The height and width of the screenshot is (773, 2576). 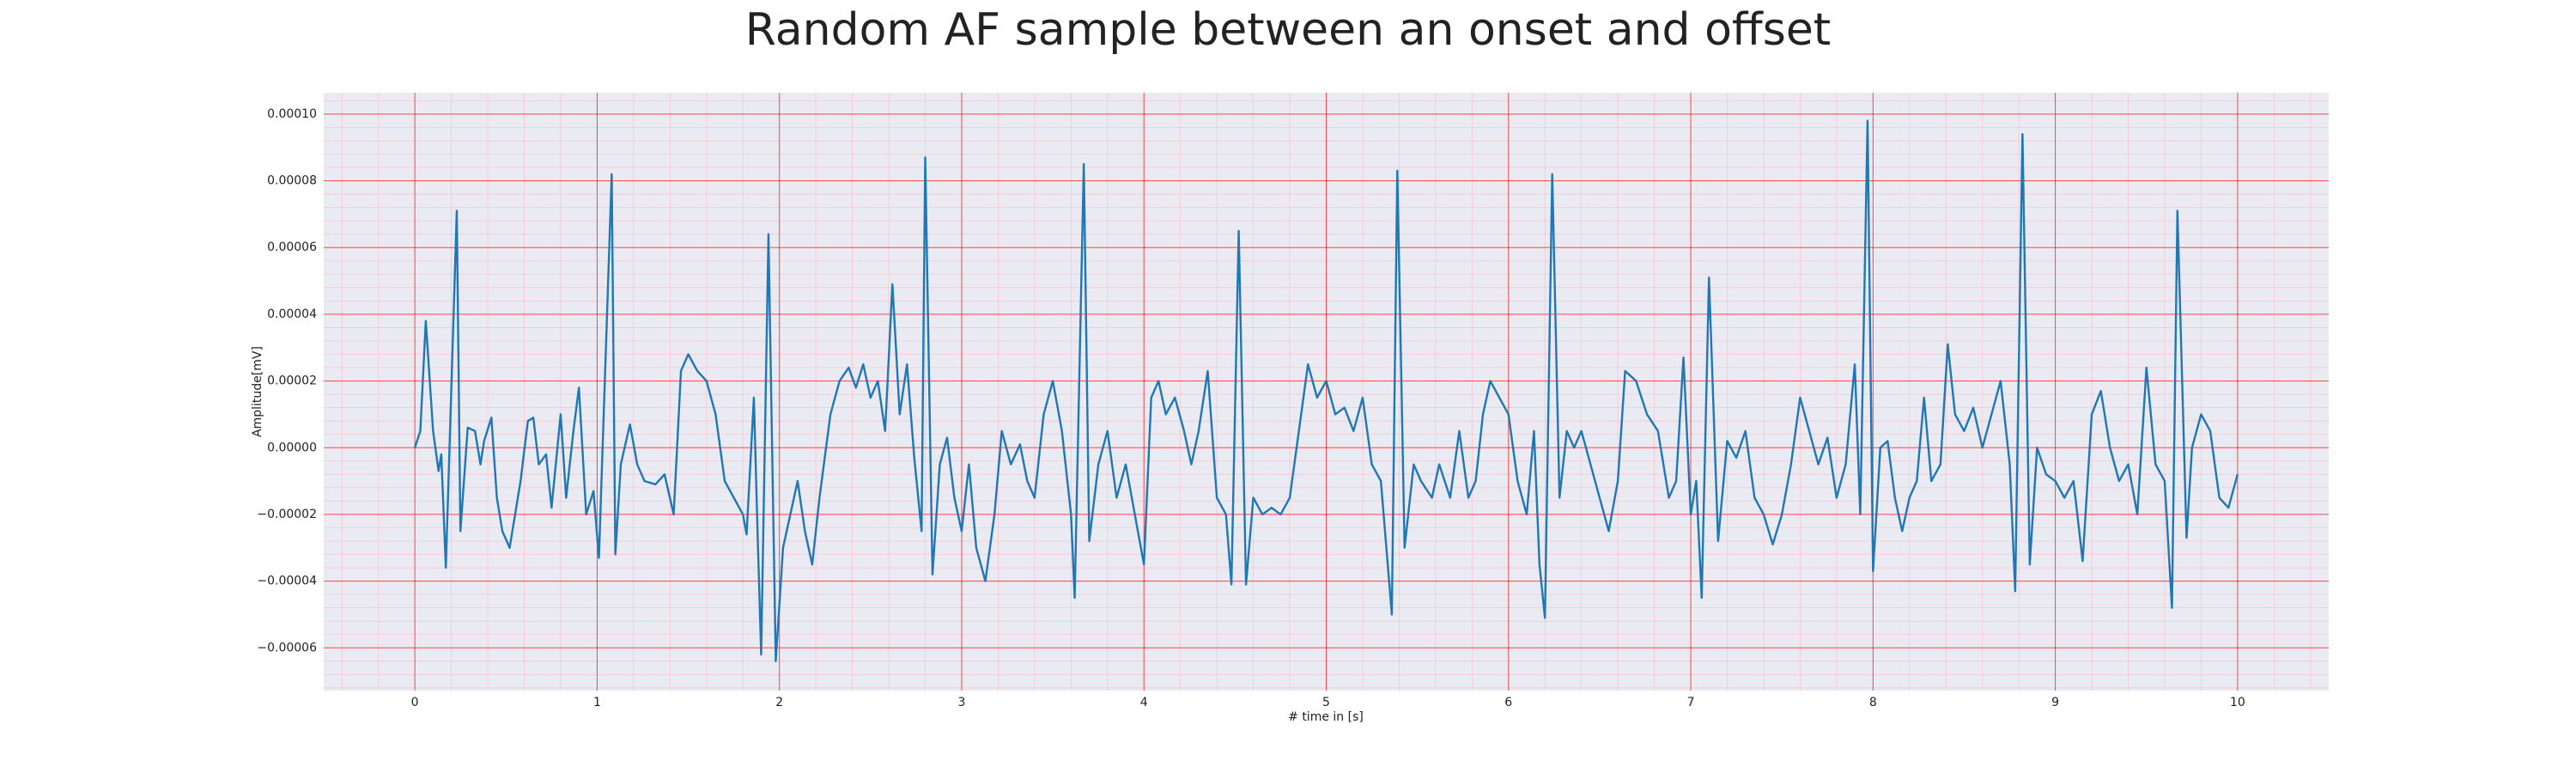 I want to click on y-tick-label: 0.00010, so click(x=292, y=114).